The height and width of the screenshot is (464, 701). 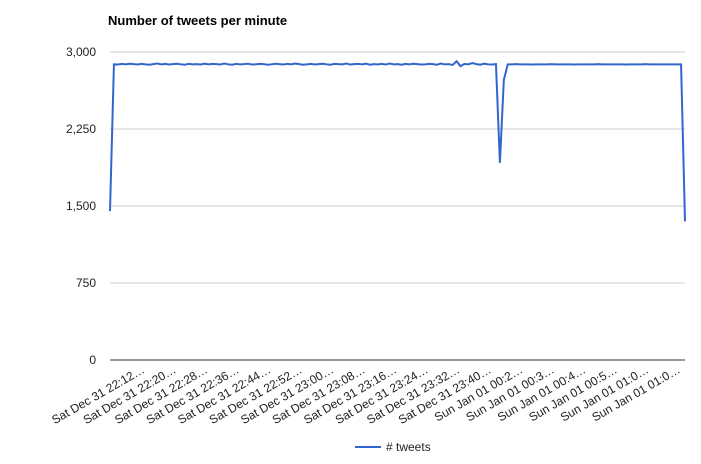 I want to click on y-tick-label: 0, so click(x=92, y=360).